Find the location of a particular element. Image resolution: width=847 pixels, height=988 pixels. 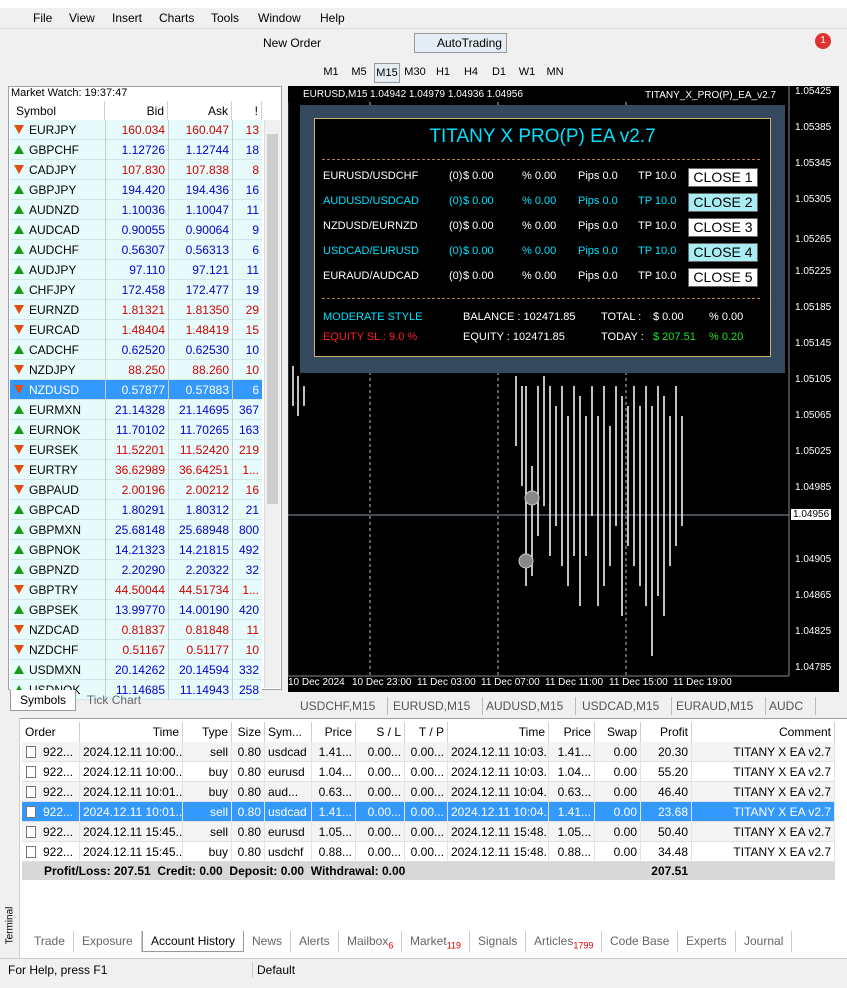

column-header: ! is located at coordinates (247, 111).